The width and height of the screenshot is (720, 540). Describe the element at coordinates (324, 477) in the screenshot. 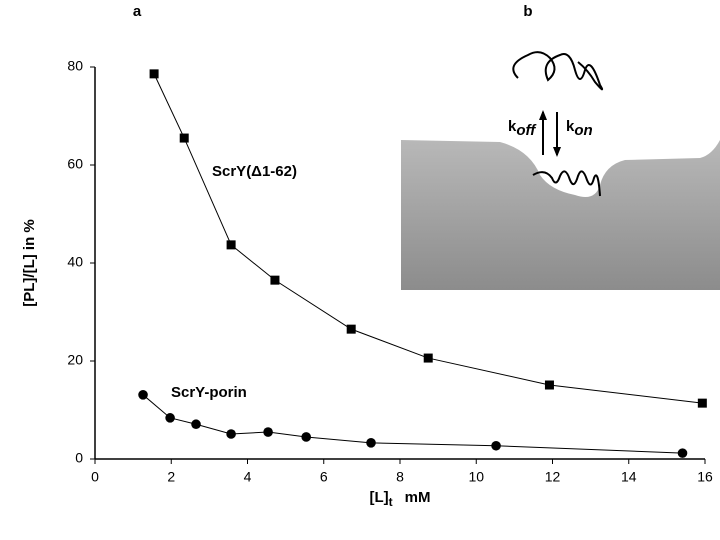

I see `x-tick-label: 6` at that location.